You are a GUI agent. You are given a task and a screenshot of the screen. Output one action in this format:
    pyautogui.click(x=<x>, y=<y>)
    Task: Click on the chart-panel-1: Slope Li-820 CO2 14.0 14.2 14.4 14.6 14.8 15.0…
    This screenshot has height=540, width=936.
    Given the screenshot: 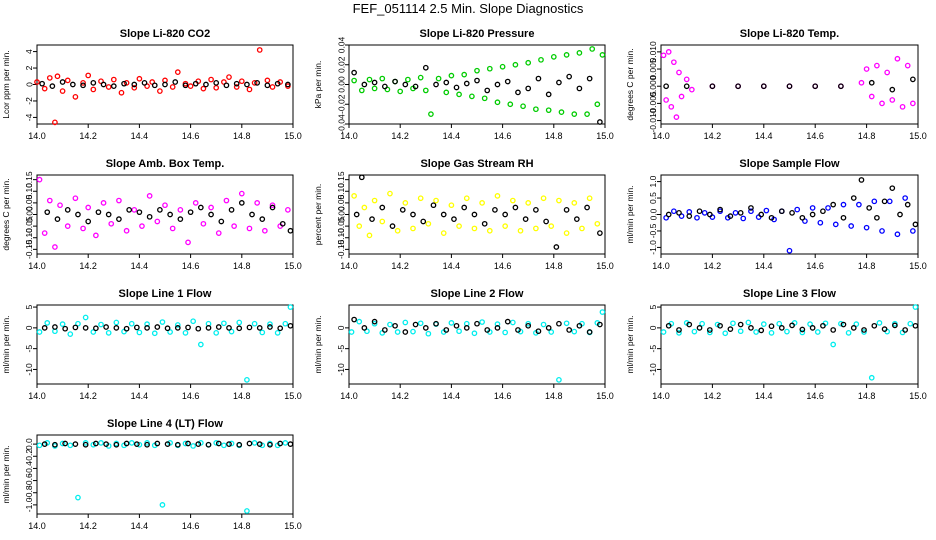 What is the action you would take?
    pyautogui.click(x=151, y=84)
    